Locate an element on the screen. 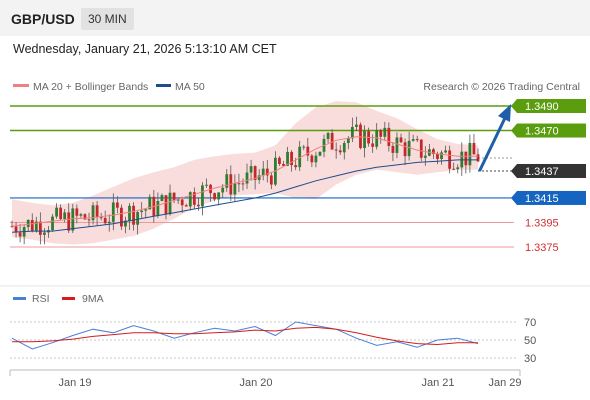 Image resolution: width=590 pixels, height=400 pixels. ma20-legend-swatch is located at coordinates (21, 85).